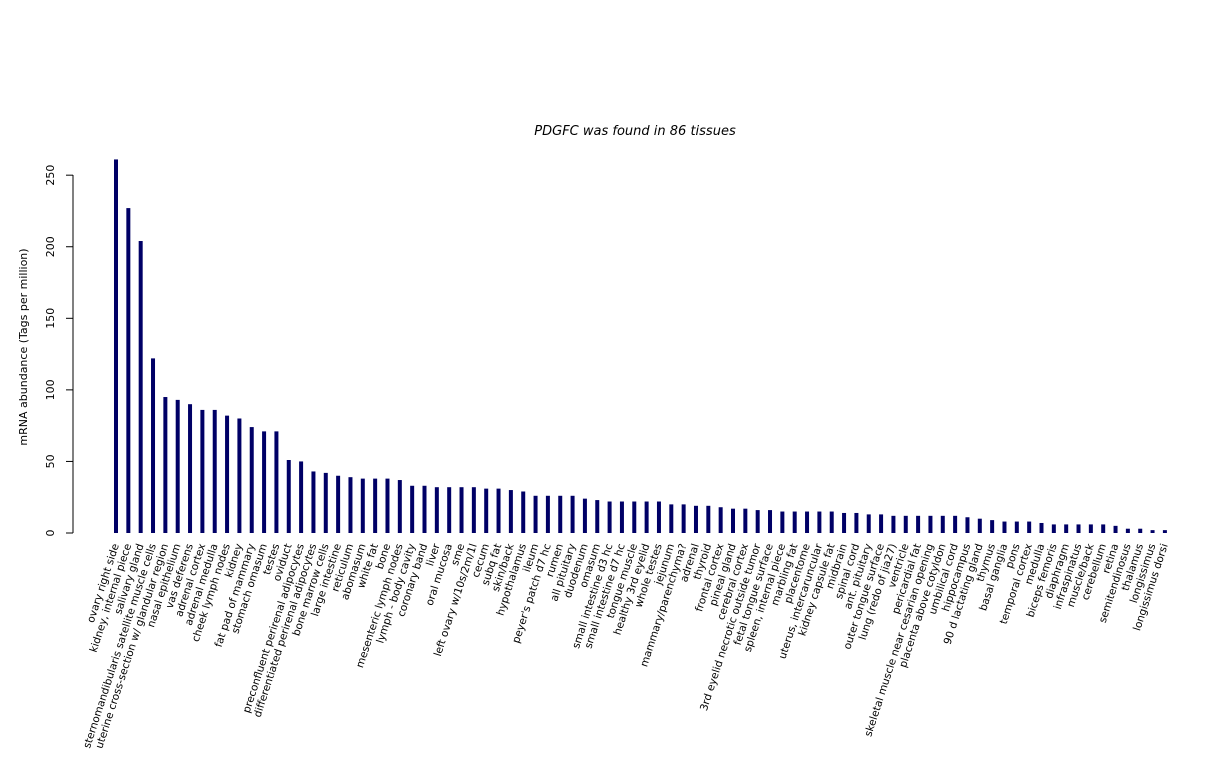  I want to click on y-tick-label: 250, so click(50, 175).